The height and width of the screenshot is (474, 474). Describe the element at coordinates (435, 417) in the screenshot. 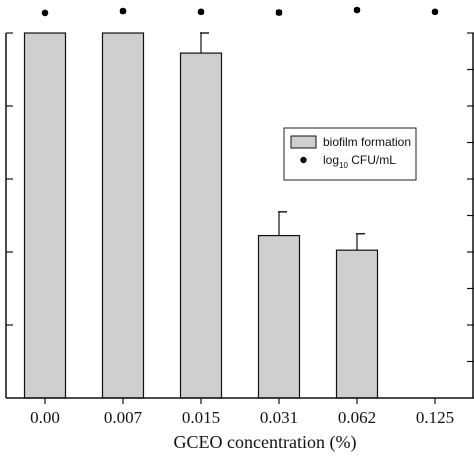

I see `x-tick-label-5: 0.125` at that location.